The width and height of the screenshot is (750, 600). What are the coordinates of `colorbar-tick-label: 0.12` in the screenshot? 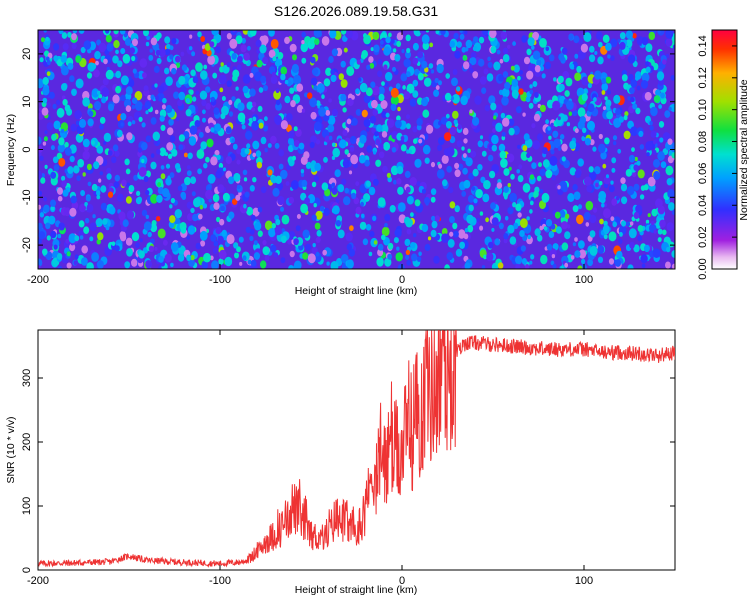 It's located at (703, 77).